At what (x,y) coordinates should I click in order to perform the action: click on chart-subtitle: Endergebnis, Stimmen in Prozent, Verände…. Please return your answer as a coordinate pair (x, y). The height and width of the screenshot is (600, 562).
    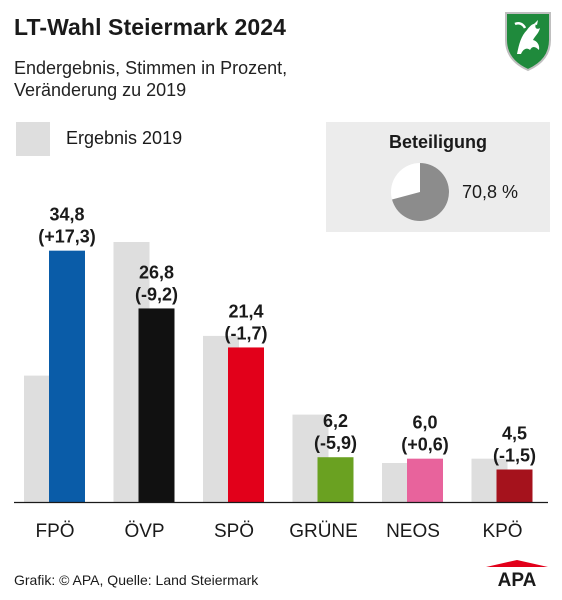
    Looking at the image, I should click on (150, 79).